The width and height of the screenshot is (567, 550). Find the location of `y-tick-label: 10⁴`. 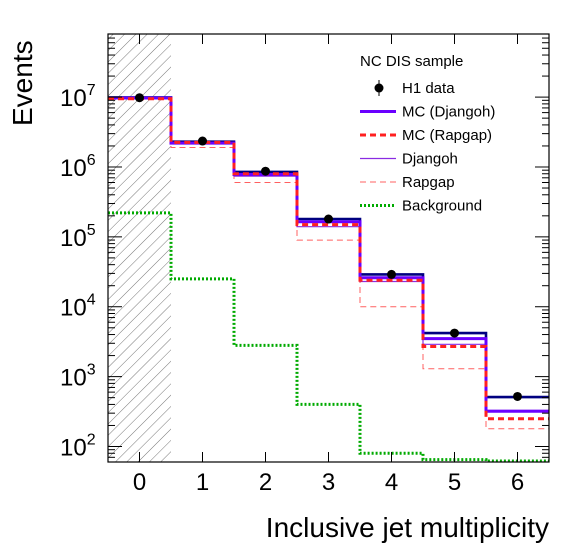

y-tick-label: 10⁴ is located at coordinates (78, 307).